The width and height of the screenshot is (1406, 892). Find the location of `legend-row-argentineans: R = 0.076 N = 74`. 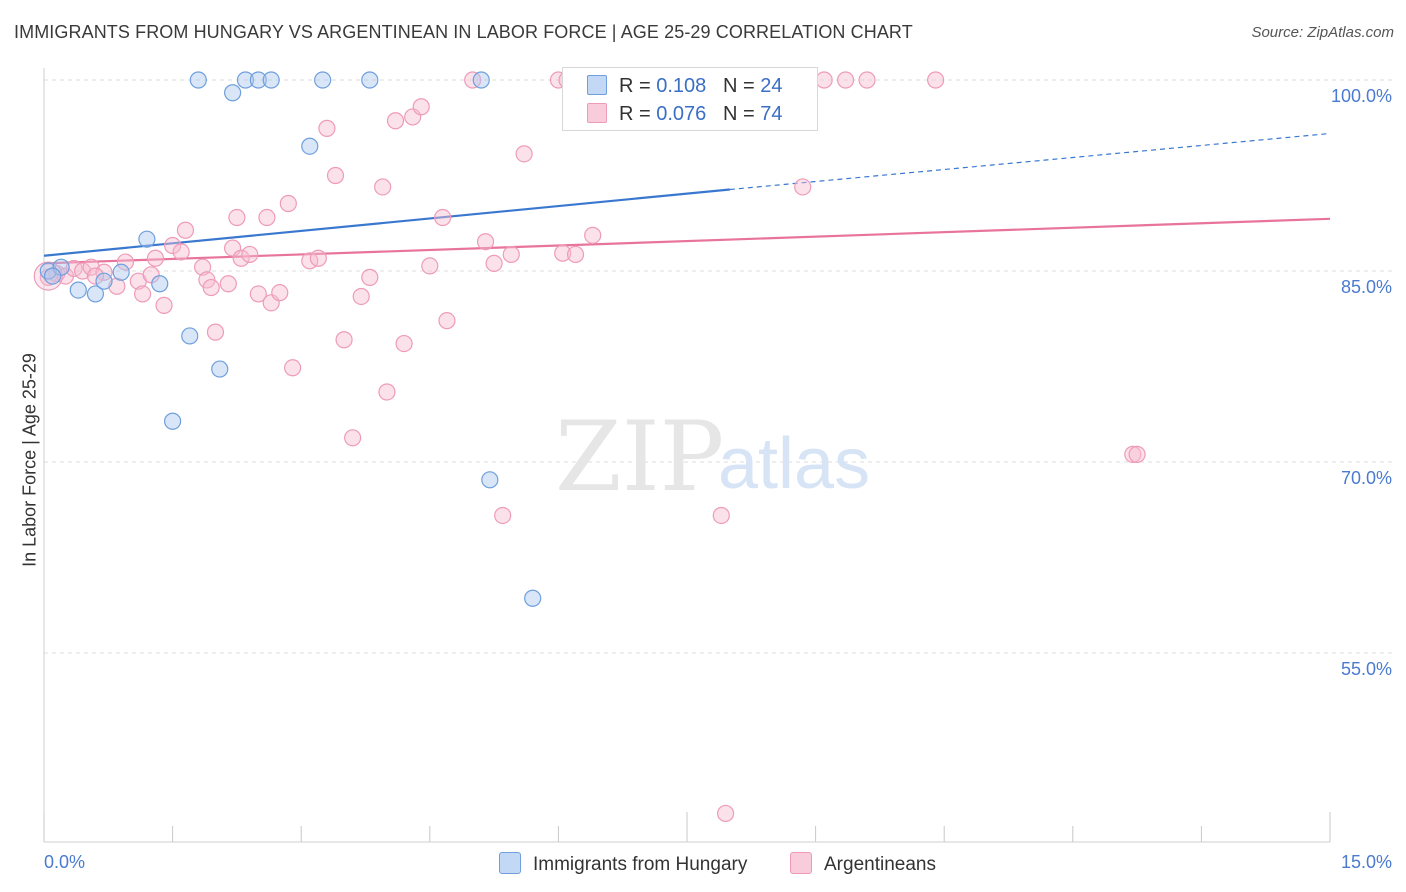

legend-row-argentineans: R = 0.076 N = 74 is located at coordinates (684, 114).